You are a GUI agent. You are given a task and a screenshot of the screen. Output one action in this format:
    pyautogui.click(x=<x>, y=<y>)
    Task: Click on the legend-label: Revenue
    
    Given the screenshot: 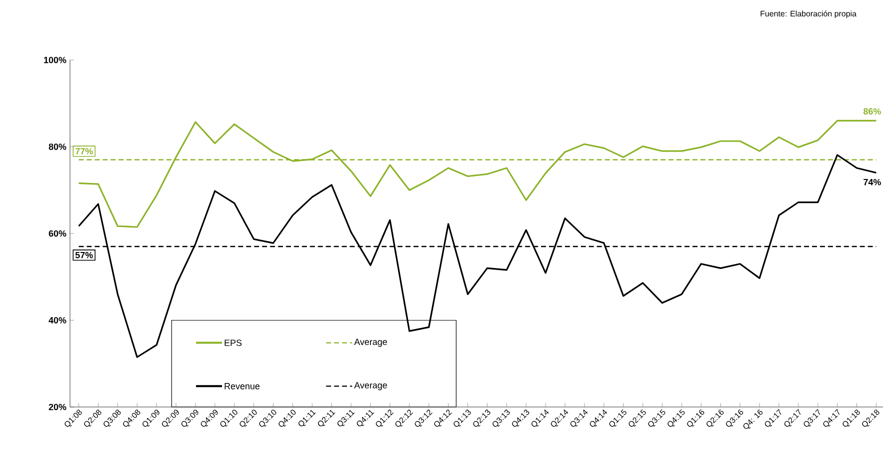 What is the action you would take?
    pyautogui.click(x=242, y=386)
    